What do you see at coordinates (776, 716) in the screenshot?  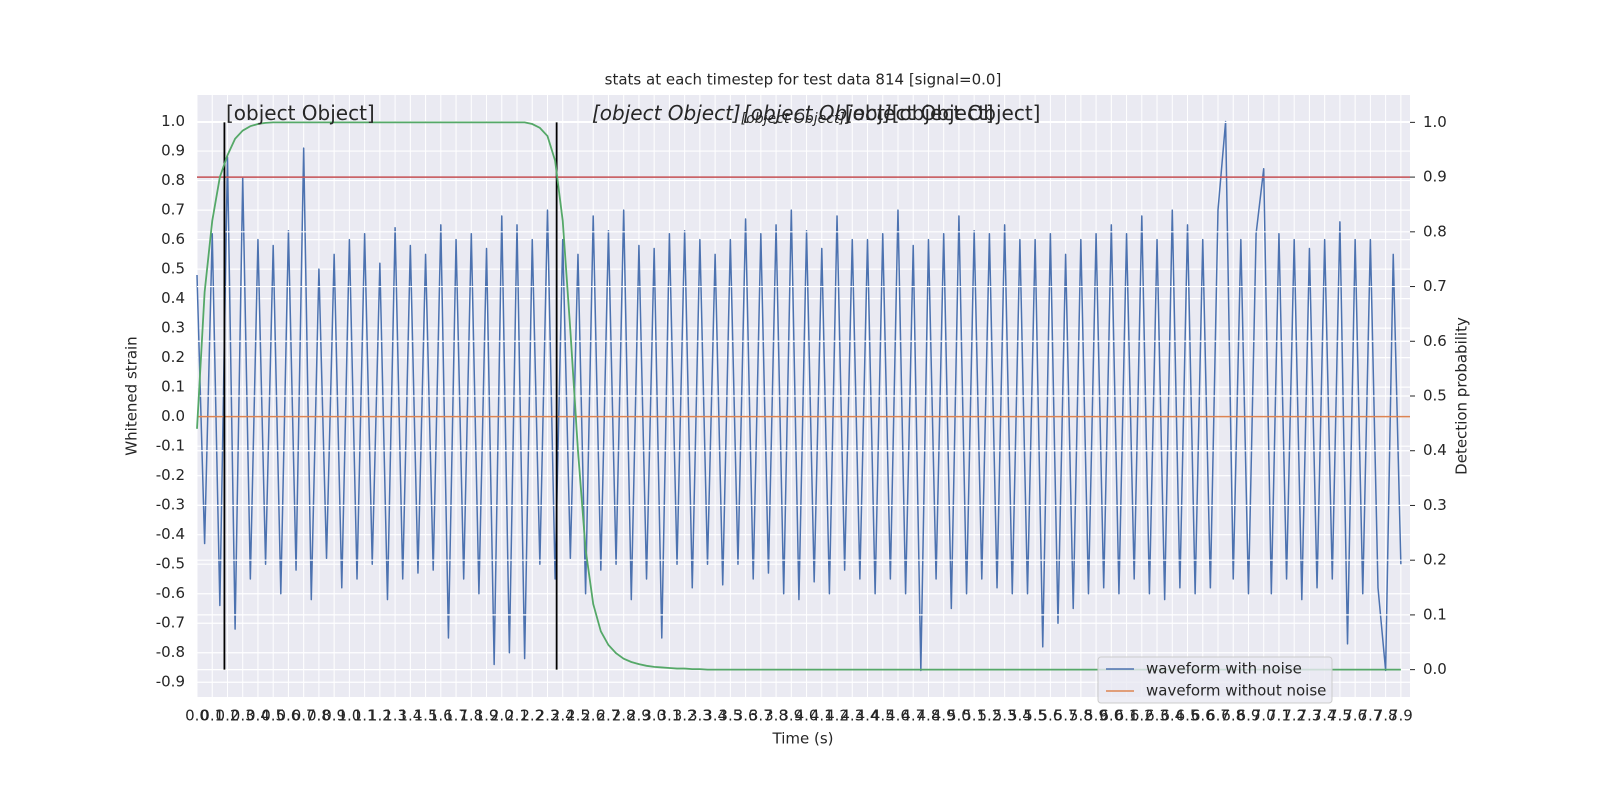 I see `x-tick-label: 3.8` at bounding box center [776, 716].